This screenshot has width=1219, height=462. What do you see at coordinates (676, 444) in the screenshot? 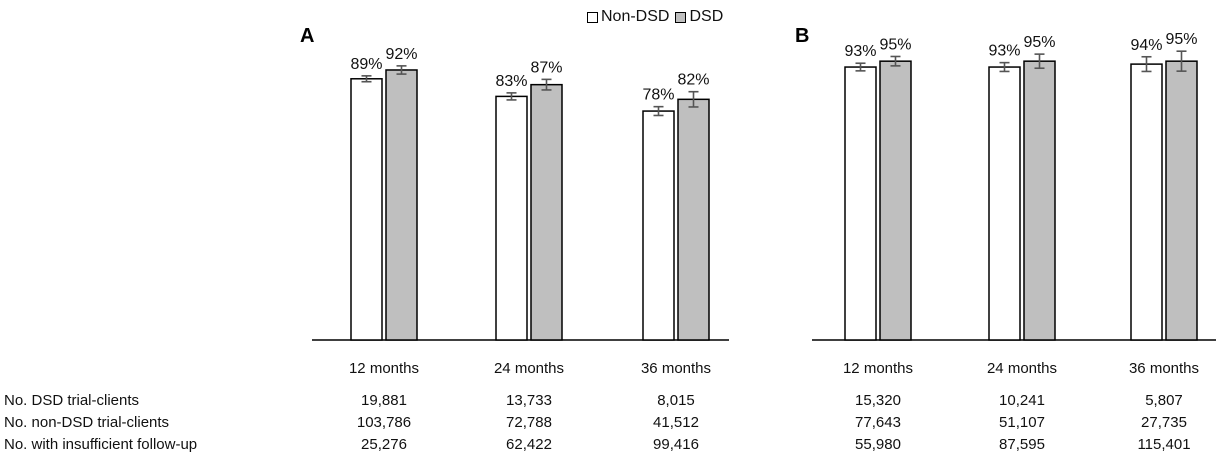
I see `table-cell: 99,416` at bounding box center [676, 444].